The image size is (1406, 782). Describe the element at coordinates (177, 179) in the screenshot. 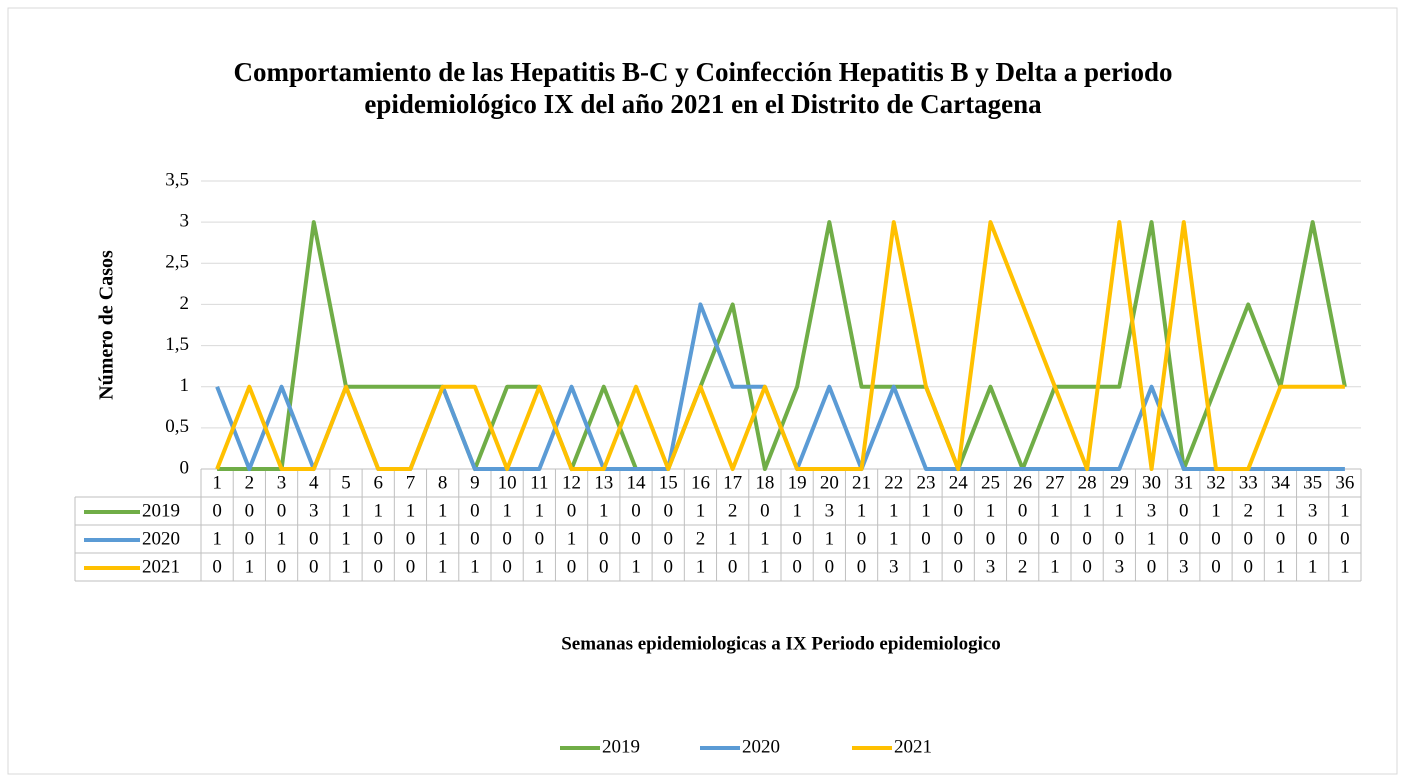

I see `y-tick-label: 3,5` at that location.